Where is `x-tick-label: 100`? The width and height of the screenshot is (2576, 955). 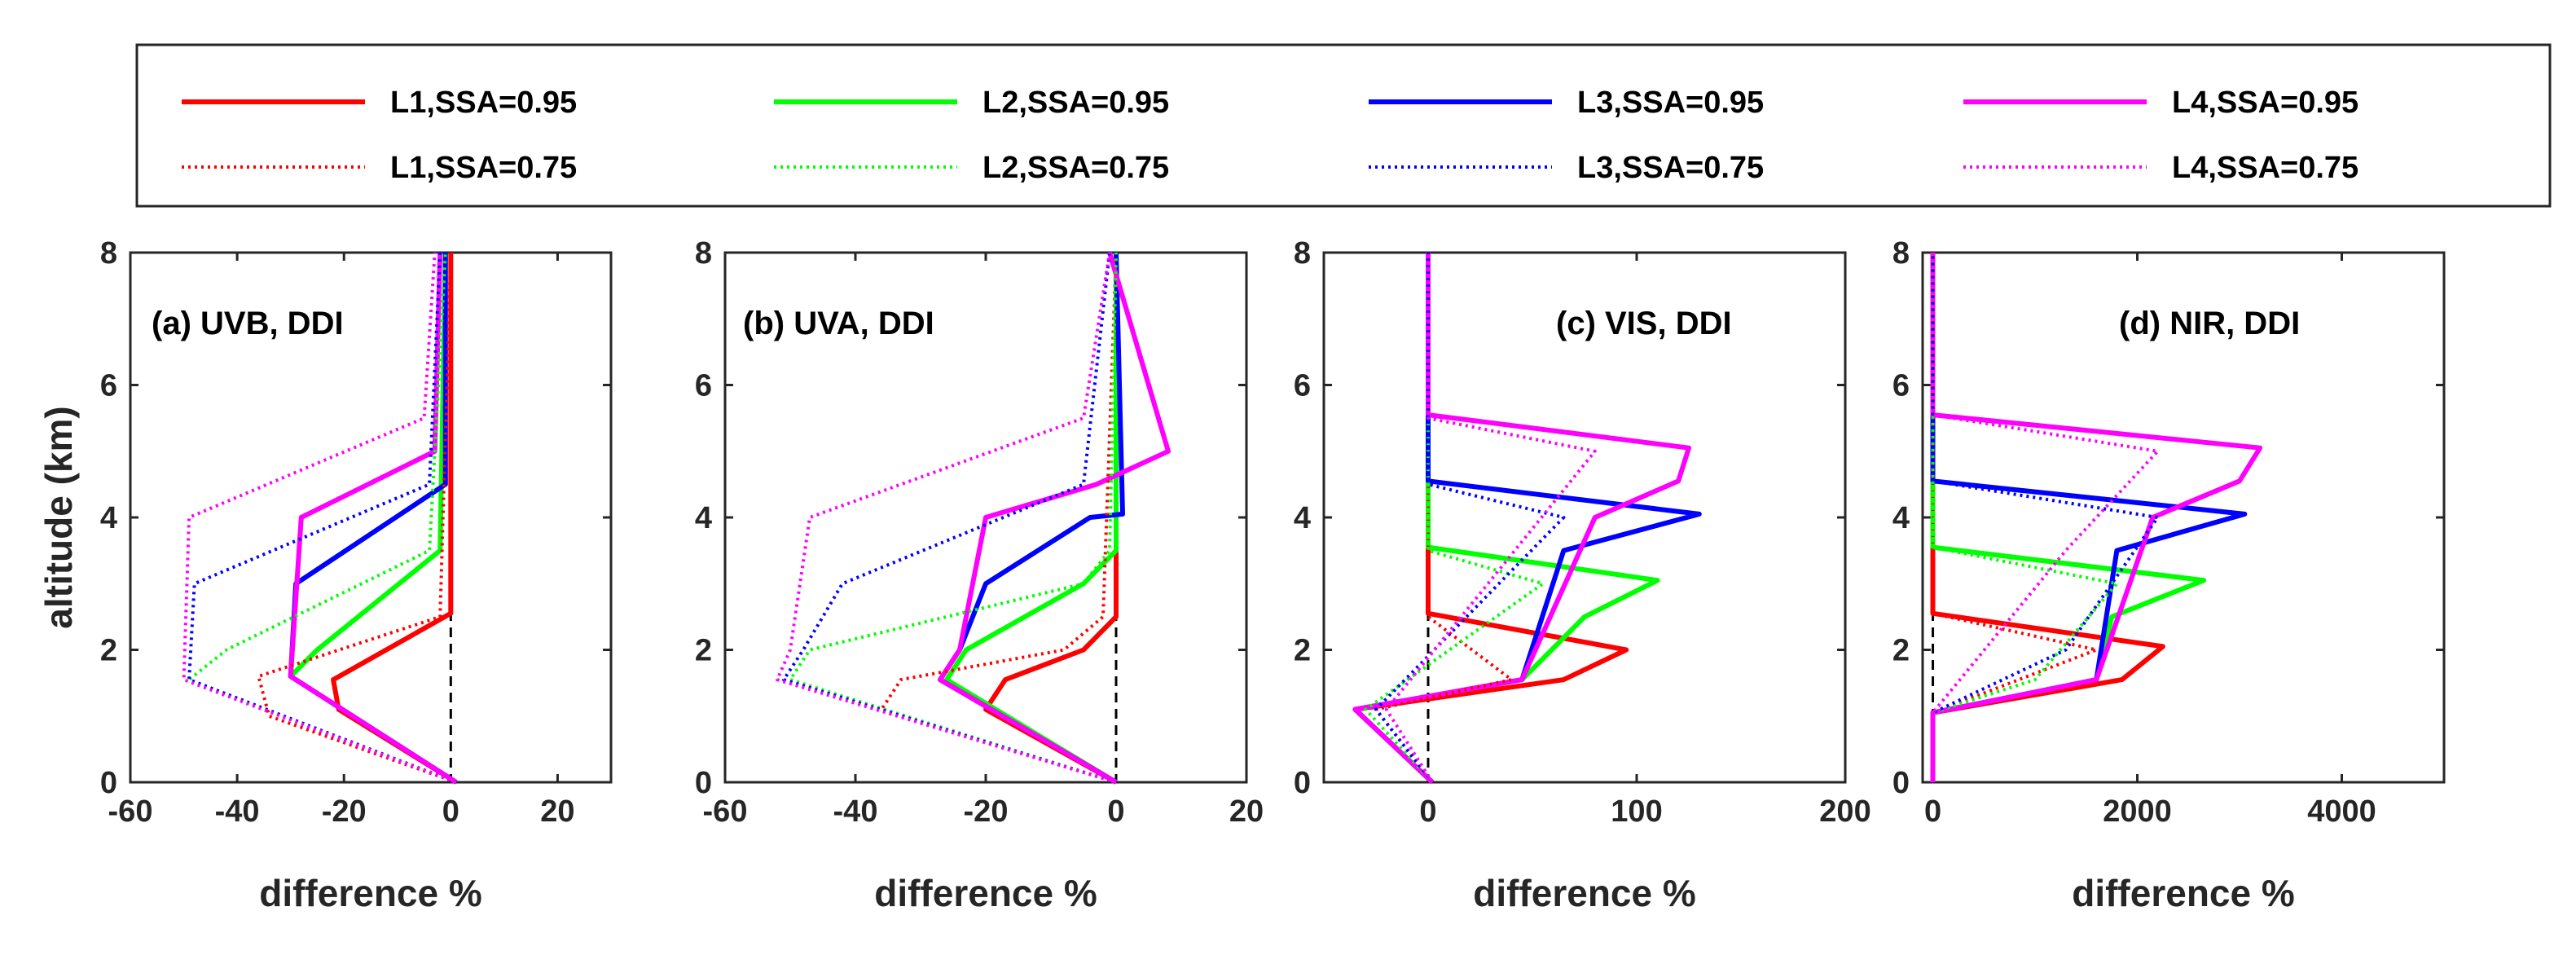 x-tick-label: 100 is located at coordinates (1636, 811).